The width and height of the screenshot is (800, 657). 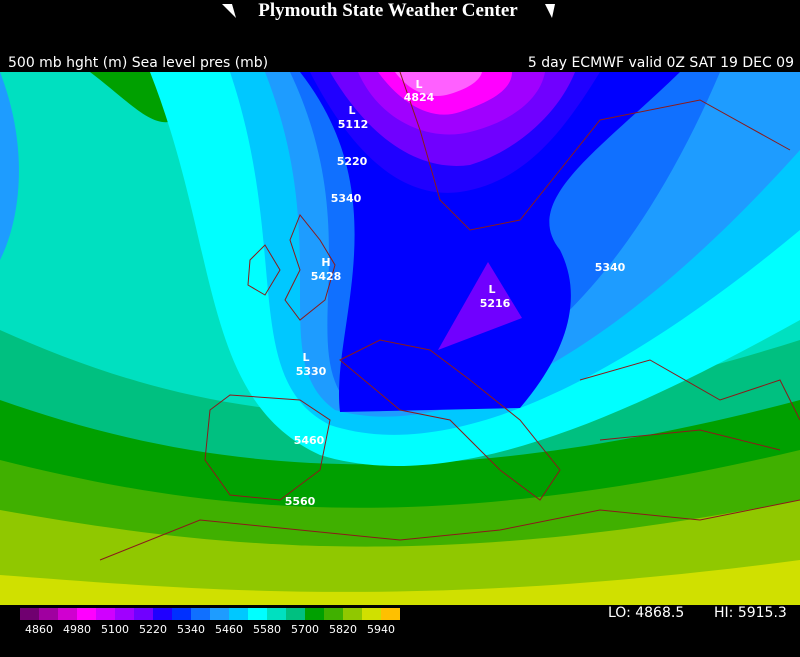 I want to click on contour-label: 5560, so click(x=300, y=501).